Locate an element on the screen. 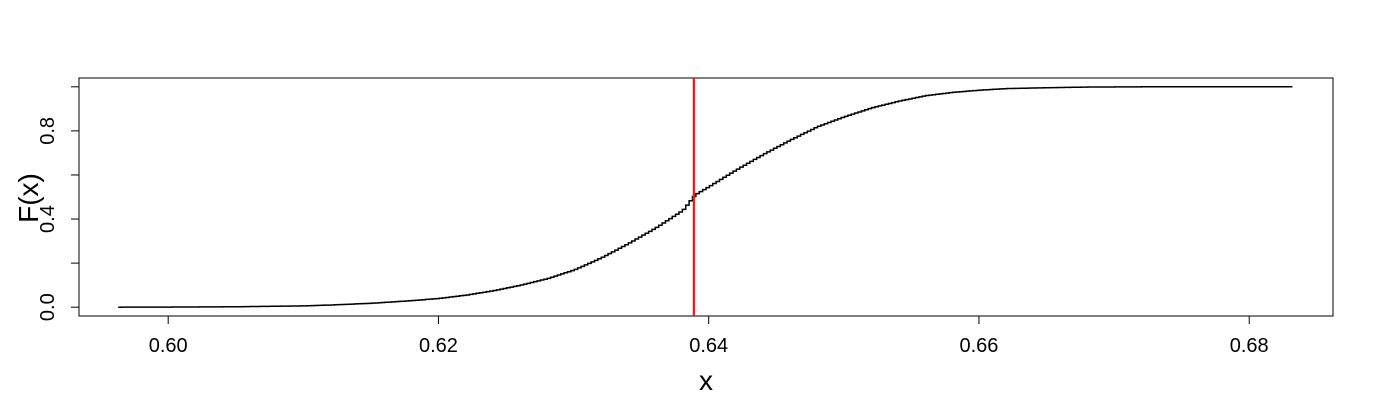 The image size is (1374, 420). y-tick-label: 0.0 is located at coordinates (48, 307).